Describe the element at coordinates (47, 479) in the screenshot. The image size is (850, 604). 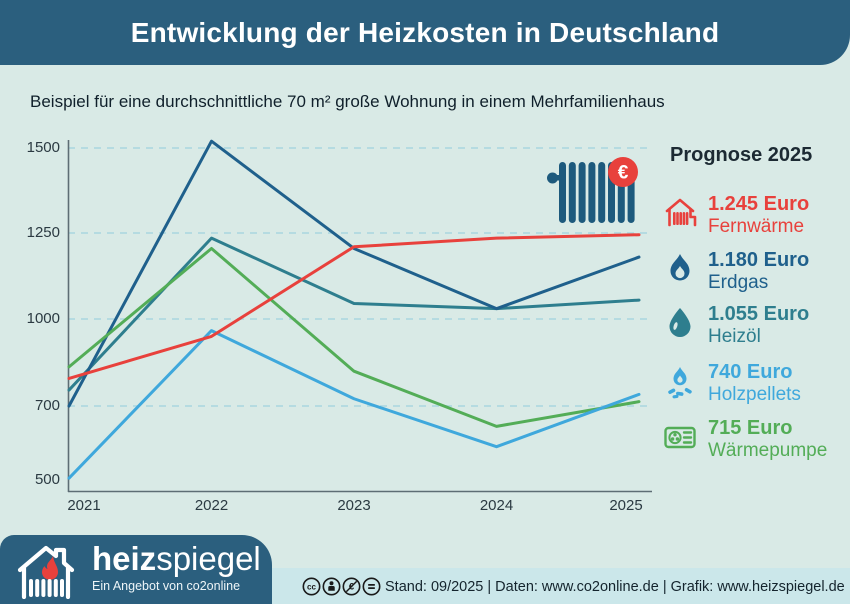
I see `y-tick-label-500: 500` at that location.